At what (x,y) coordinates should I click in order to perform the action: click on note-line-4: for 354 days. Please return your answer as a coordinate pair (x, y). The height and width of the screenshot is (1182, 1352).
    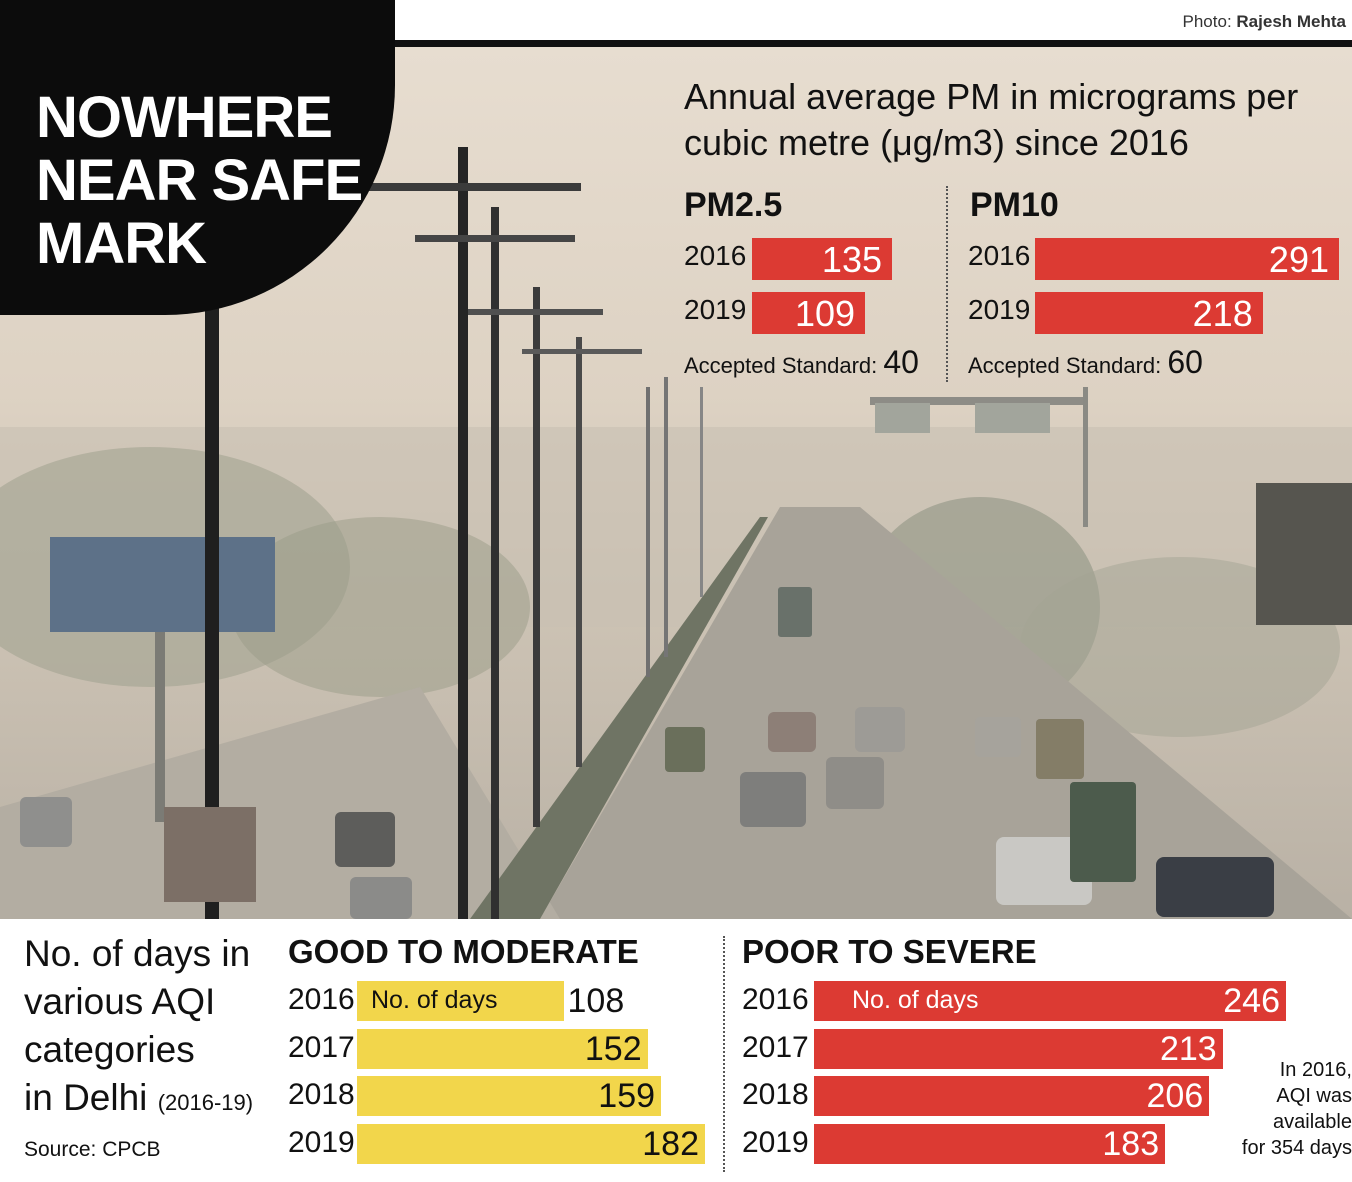
    Looking at the image, I should click on (1296, 1148).